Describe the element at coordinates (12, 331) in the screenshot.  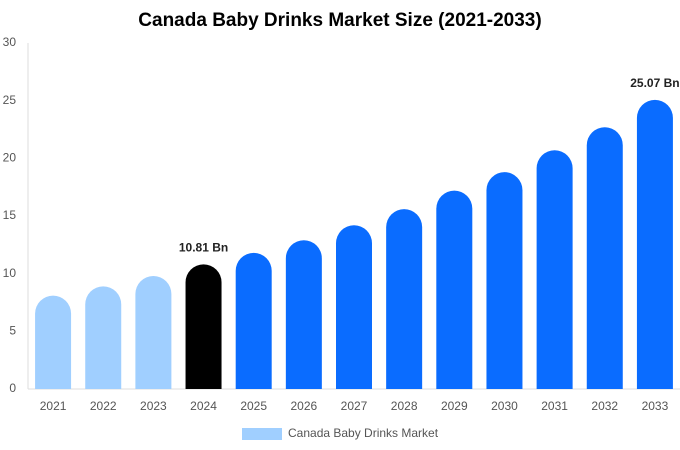
I see `y-tick-label: 5` at that location.